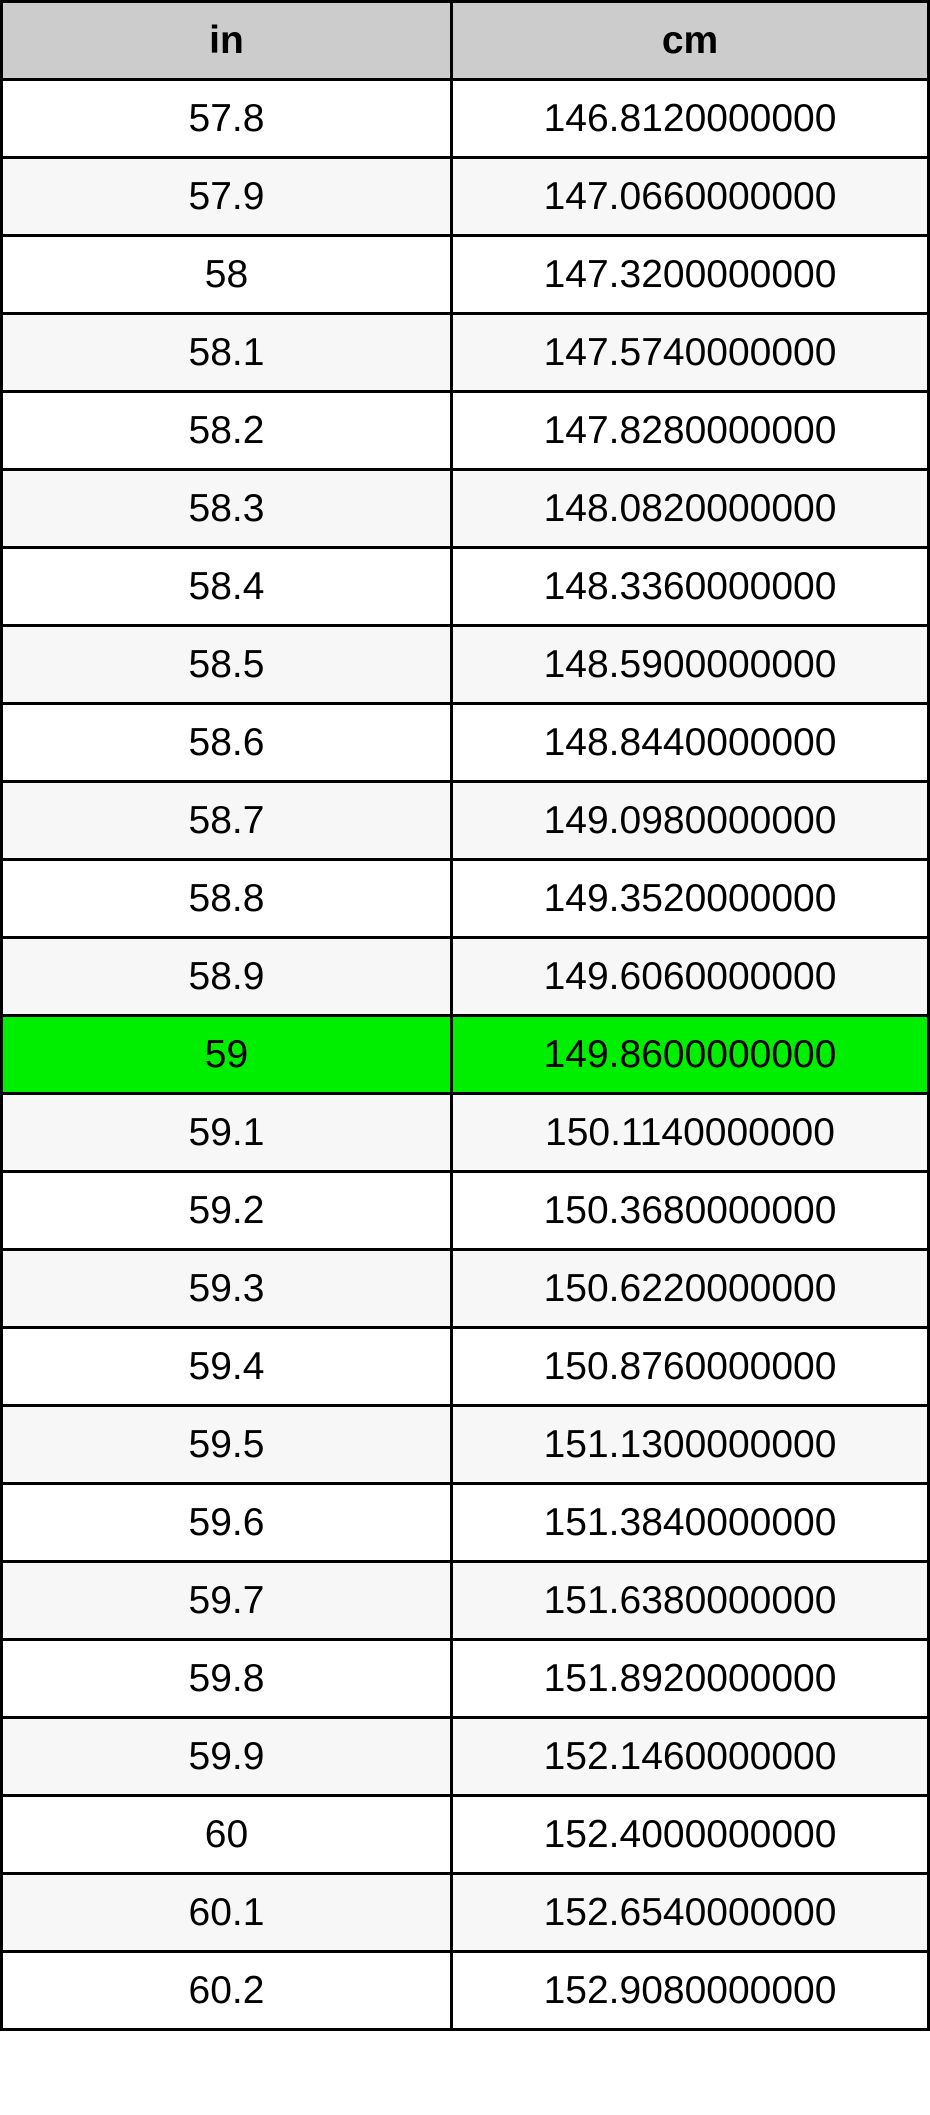 The height and width of the screenshot is (2115, 930). I want to click on cm-cell: 151.8920000000, so click(690, 1678).